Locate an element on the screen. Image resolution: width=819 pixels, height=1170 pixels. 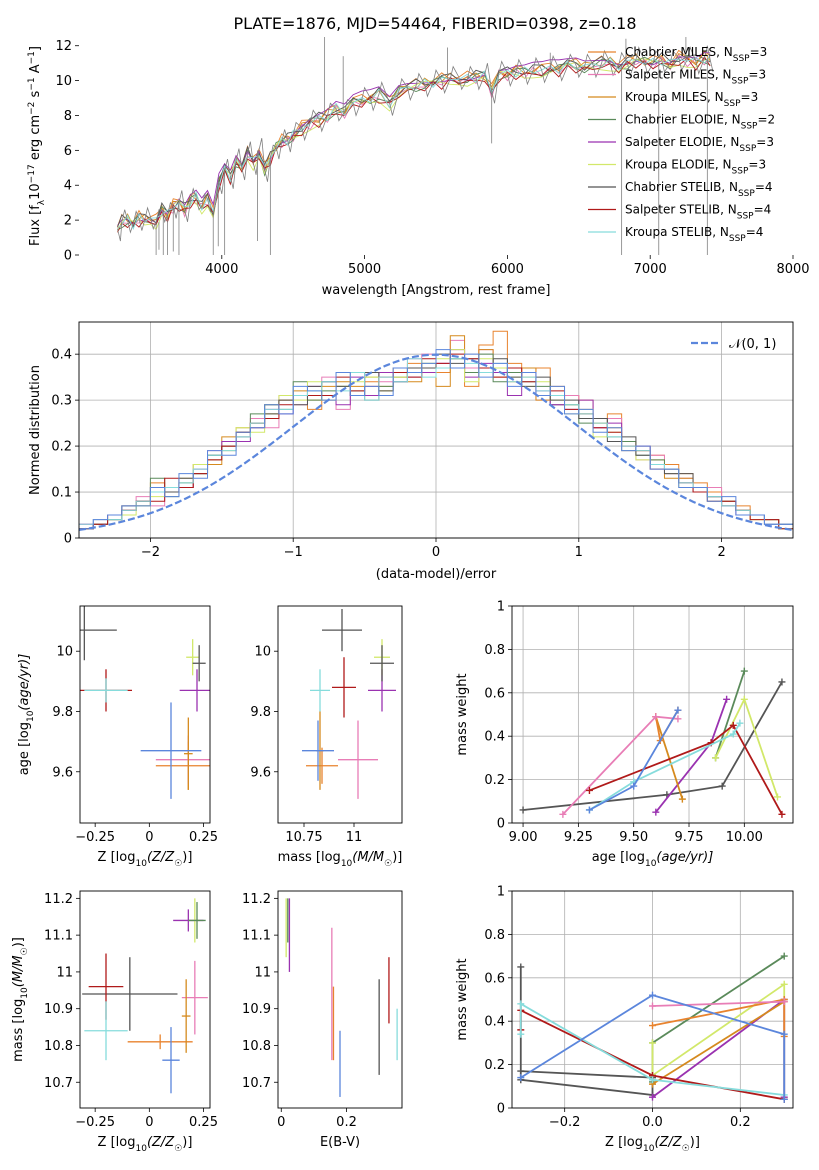
legend-entry: Kroupa MILES, NSSP=3 is located at coordinates (691, 99).